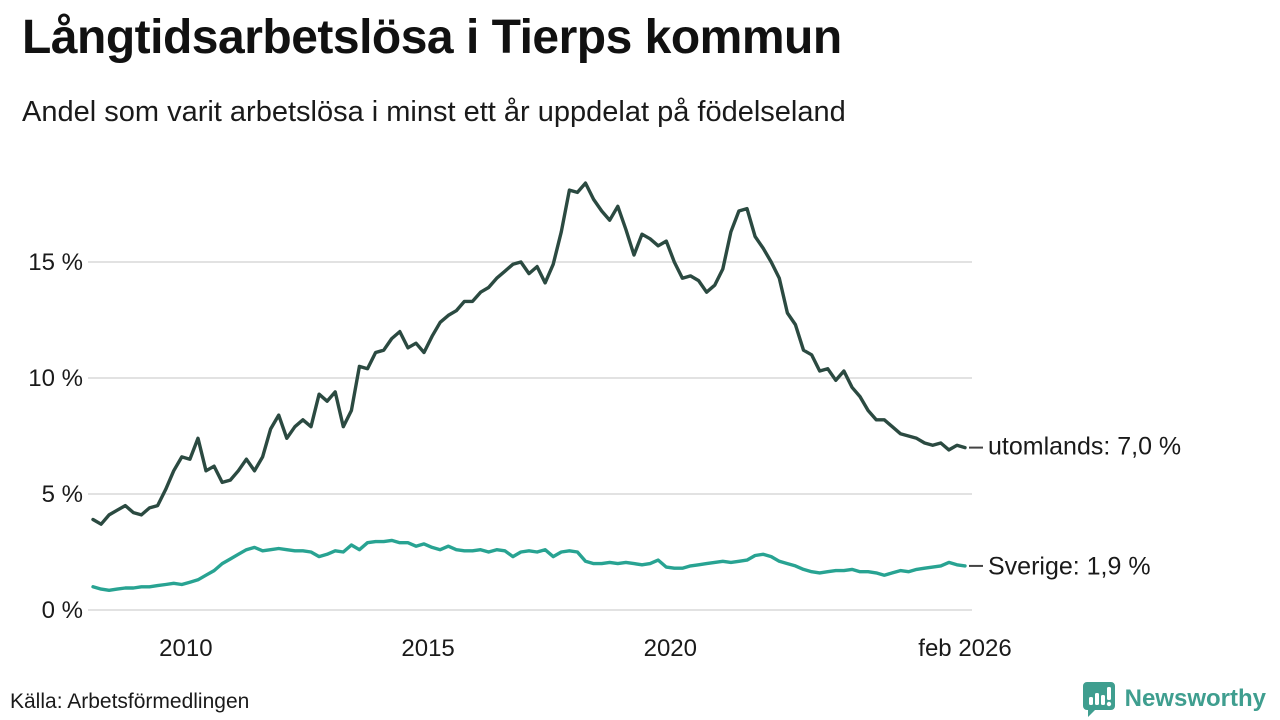 This screenshot has width=1280, height=720. Describe the element at coordinates (1195, 698) in the screenshot. I see `newsworthy-wordmark: Newsworthy` at that location.